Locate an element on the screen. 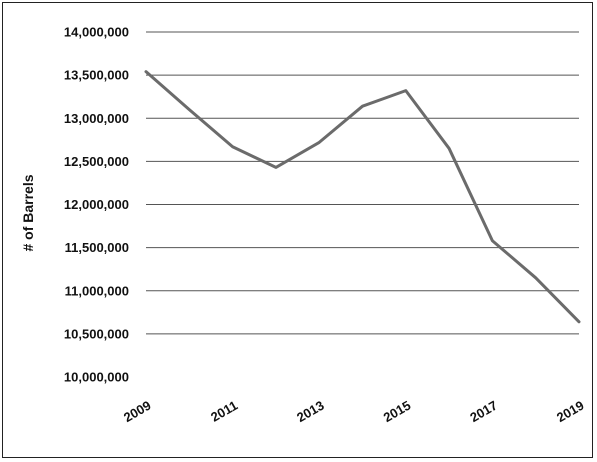 Image resolution: width=597 pixels, height=462 pixels. x-tick-label: 2015 is located at coordinates (397, 411).